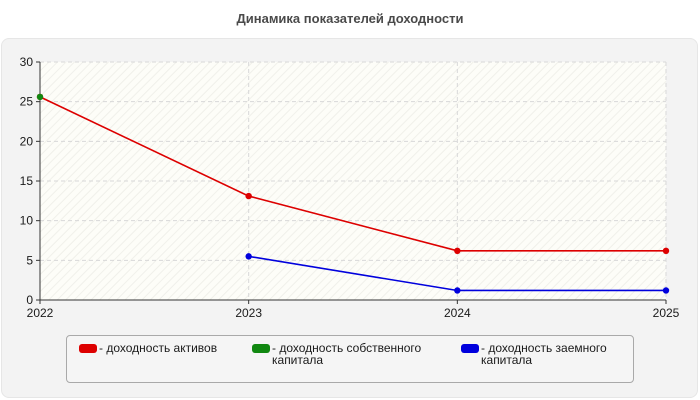  Describe the element at coordinates (27, 102) in the screenshot. I see `y-tick-label: 25` at that location.